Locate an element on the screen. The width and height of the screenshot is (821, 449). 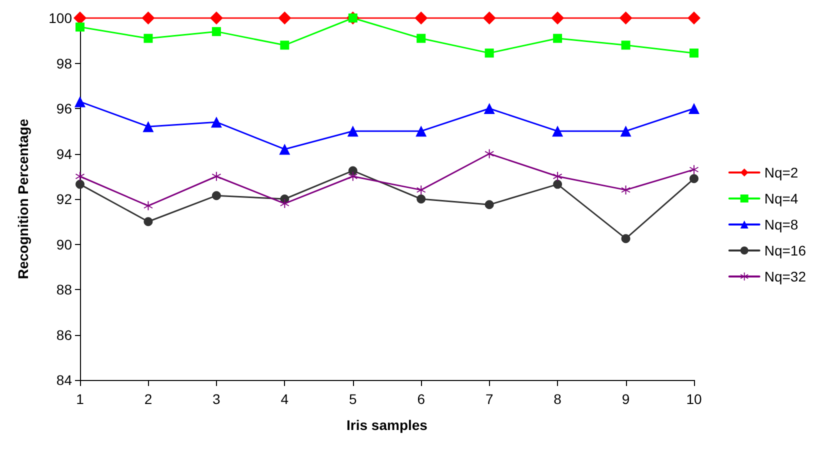
x-tick-label: 2 is located at coordinates (148, 399).